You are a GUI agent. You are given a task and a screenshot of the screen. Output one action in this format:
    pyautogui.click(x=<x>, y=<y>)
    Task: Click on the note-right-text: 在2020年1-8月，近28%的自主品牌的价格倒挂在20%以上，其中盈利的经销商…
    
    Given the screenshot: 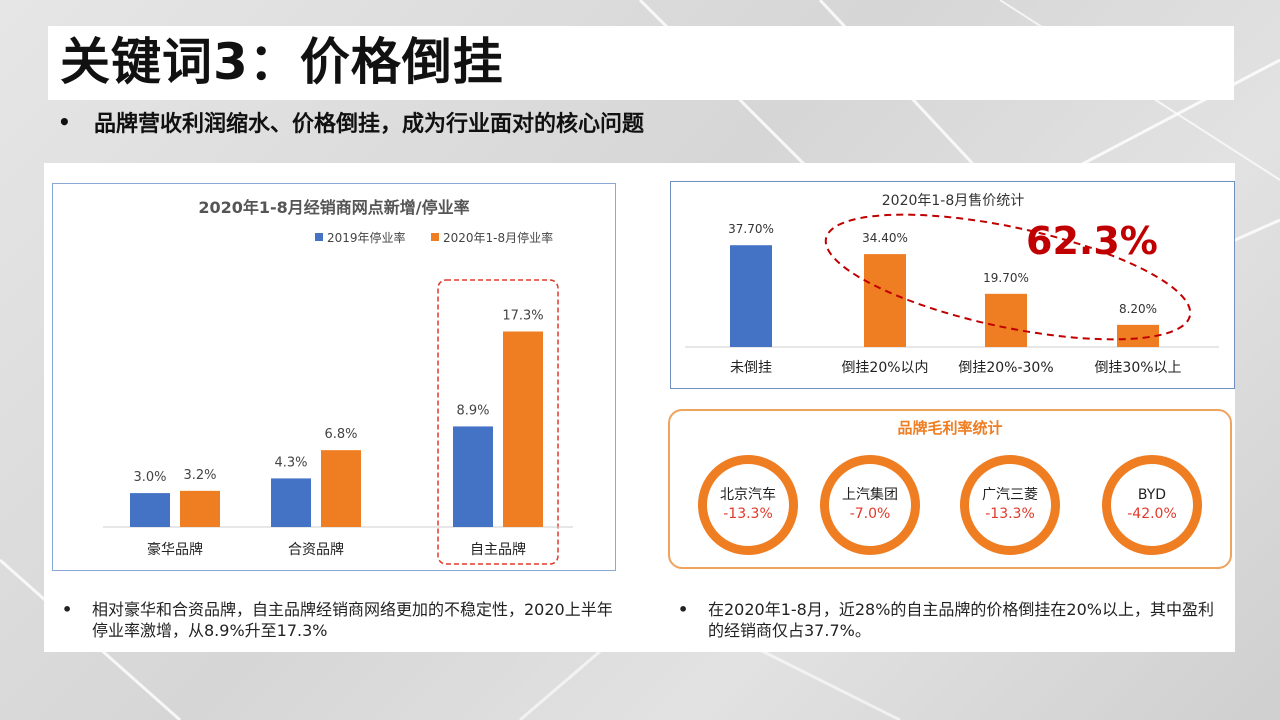 What is the action you would take?
    pyautogui.click(x=961, y=620)
    